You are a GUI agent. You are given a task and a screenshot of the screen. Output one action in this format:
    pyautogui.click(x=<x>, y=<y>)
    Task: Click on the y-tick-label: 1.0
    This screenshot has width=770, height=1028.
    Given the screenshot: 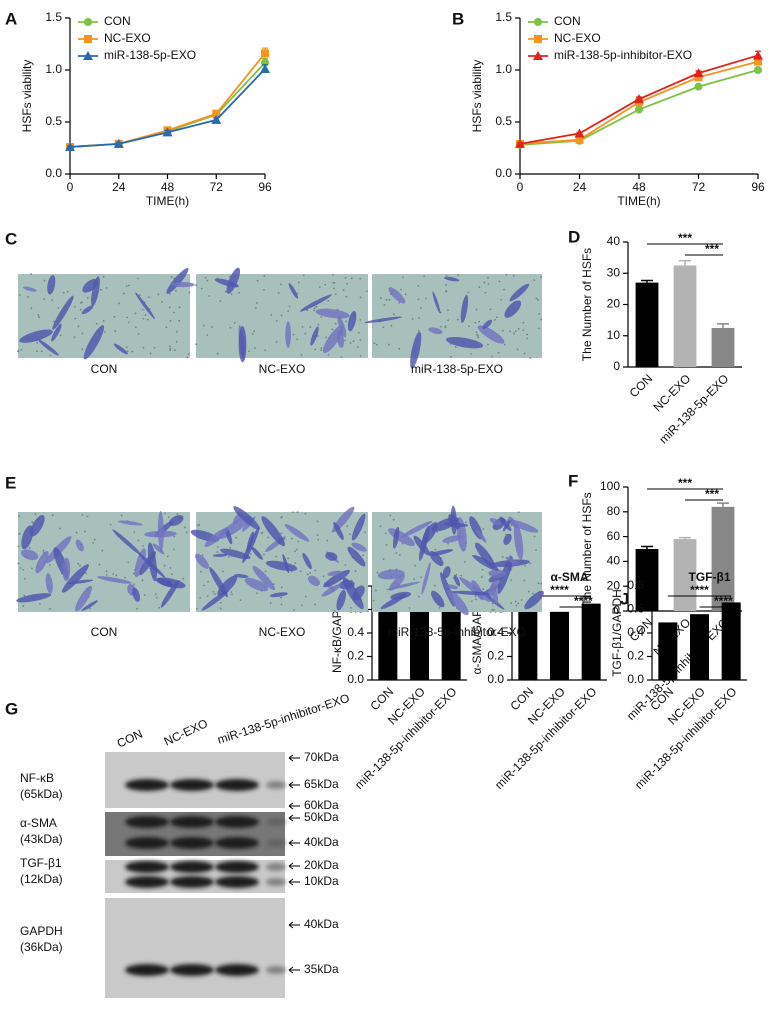 What is the action you would take?
    pyautogui.click(x=503, y=69)
    